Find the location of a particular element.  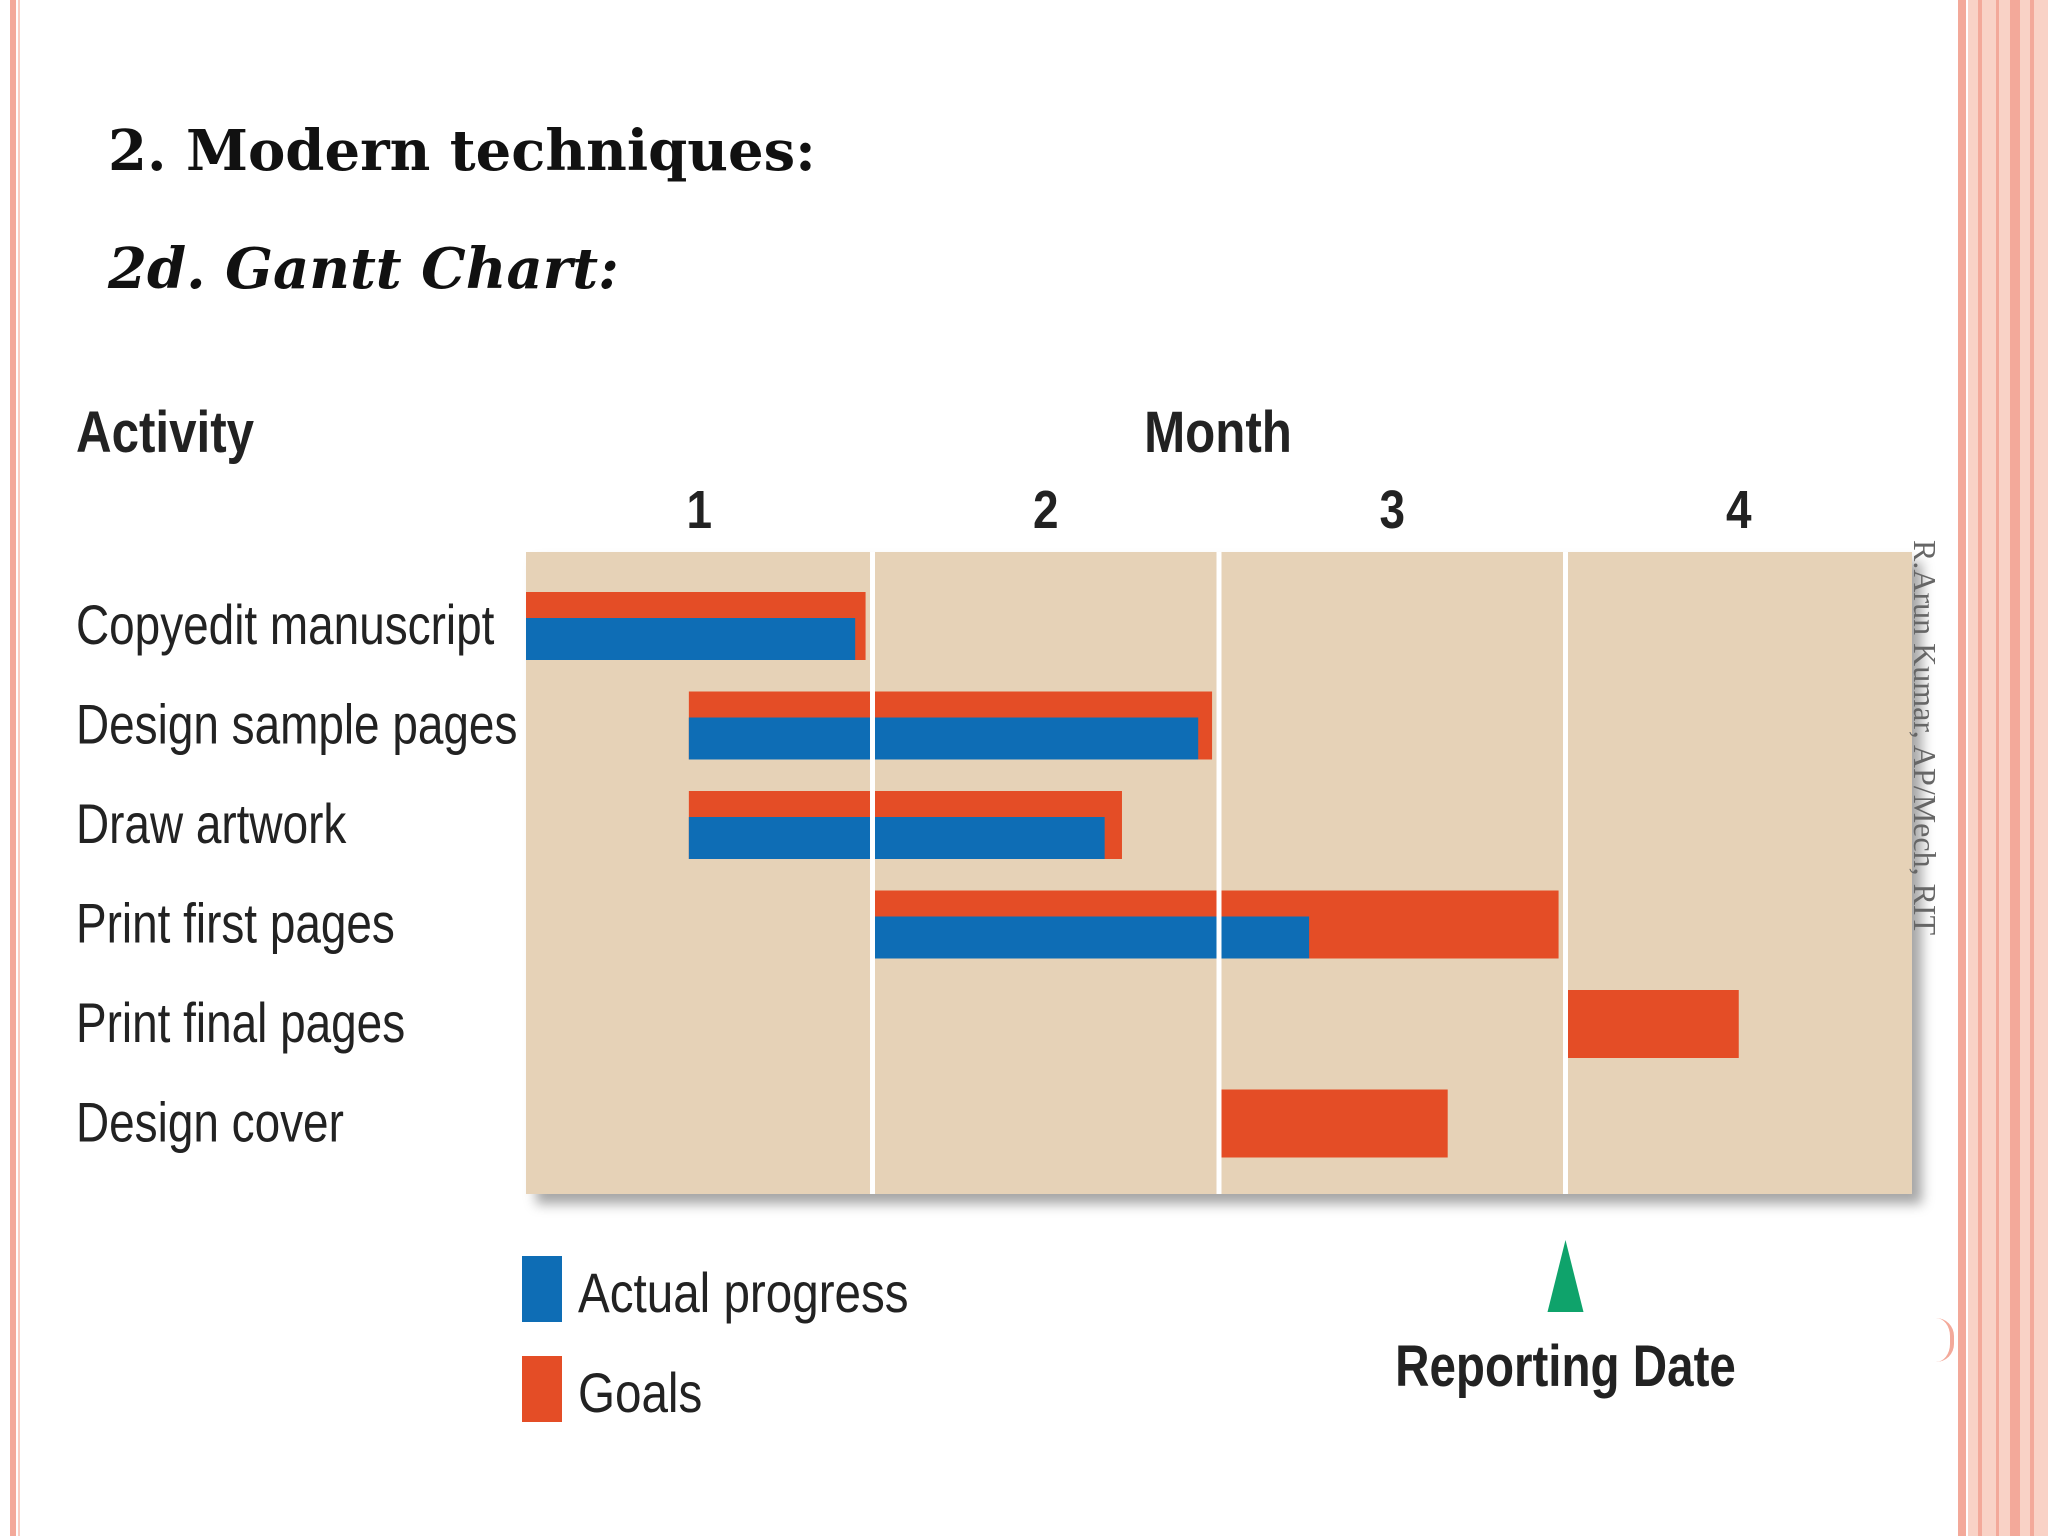

activity-column-header: Activity is located at coordinates (165, 432).